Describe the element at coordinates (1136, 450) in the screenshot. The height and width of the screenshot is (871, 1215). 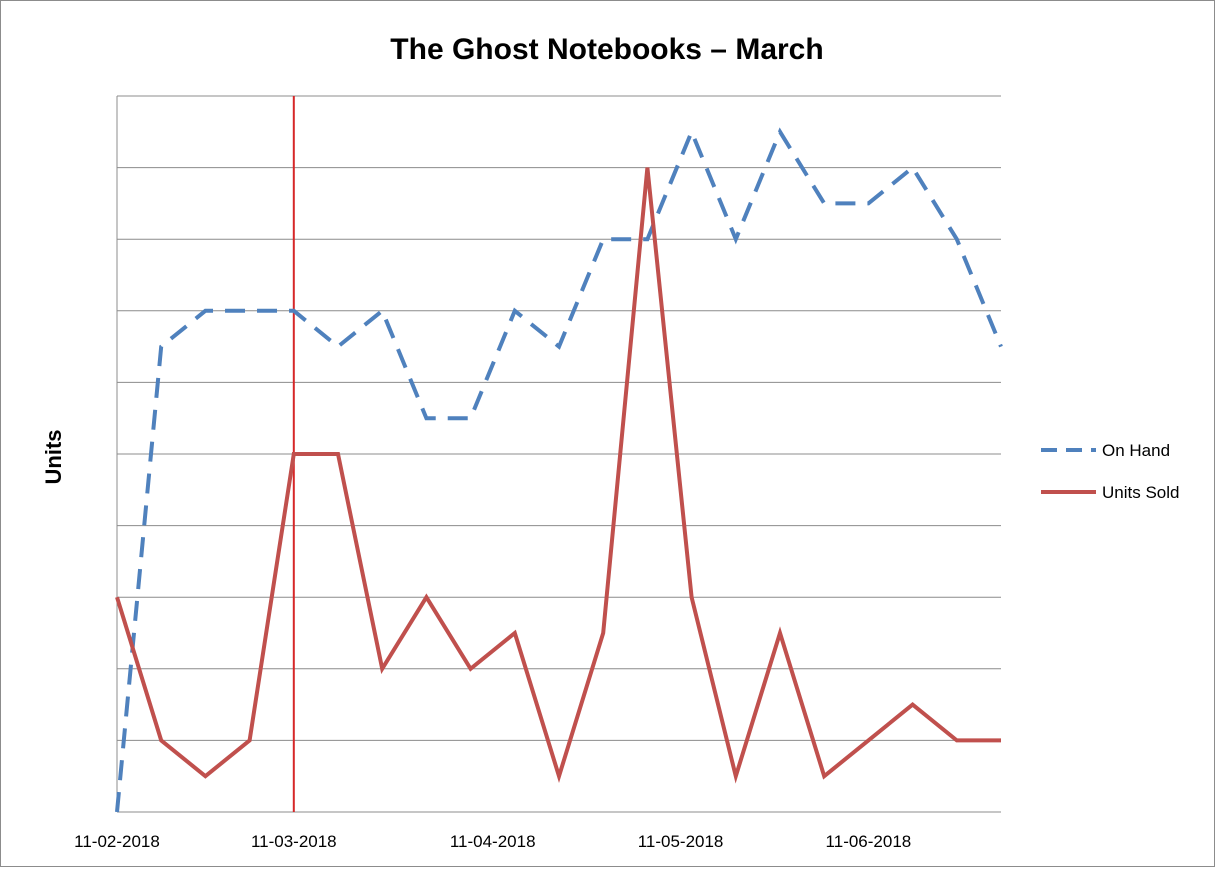
I see `legend-label: On Hand` at that location.